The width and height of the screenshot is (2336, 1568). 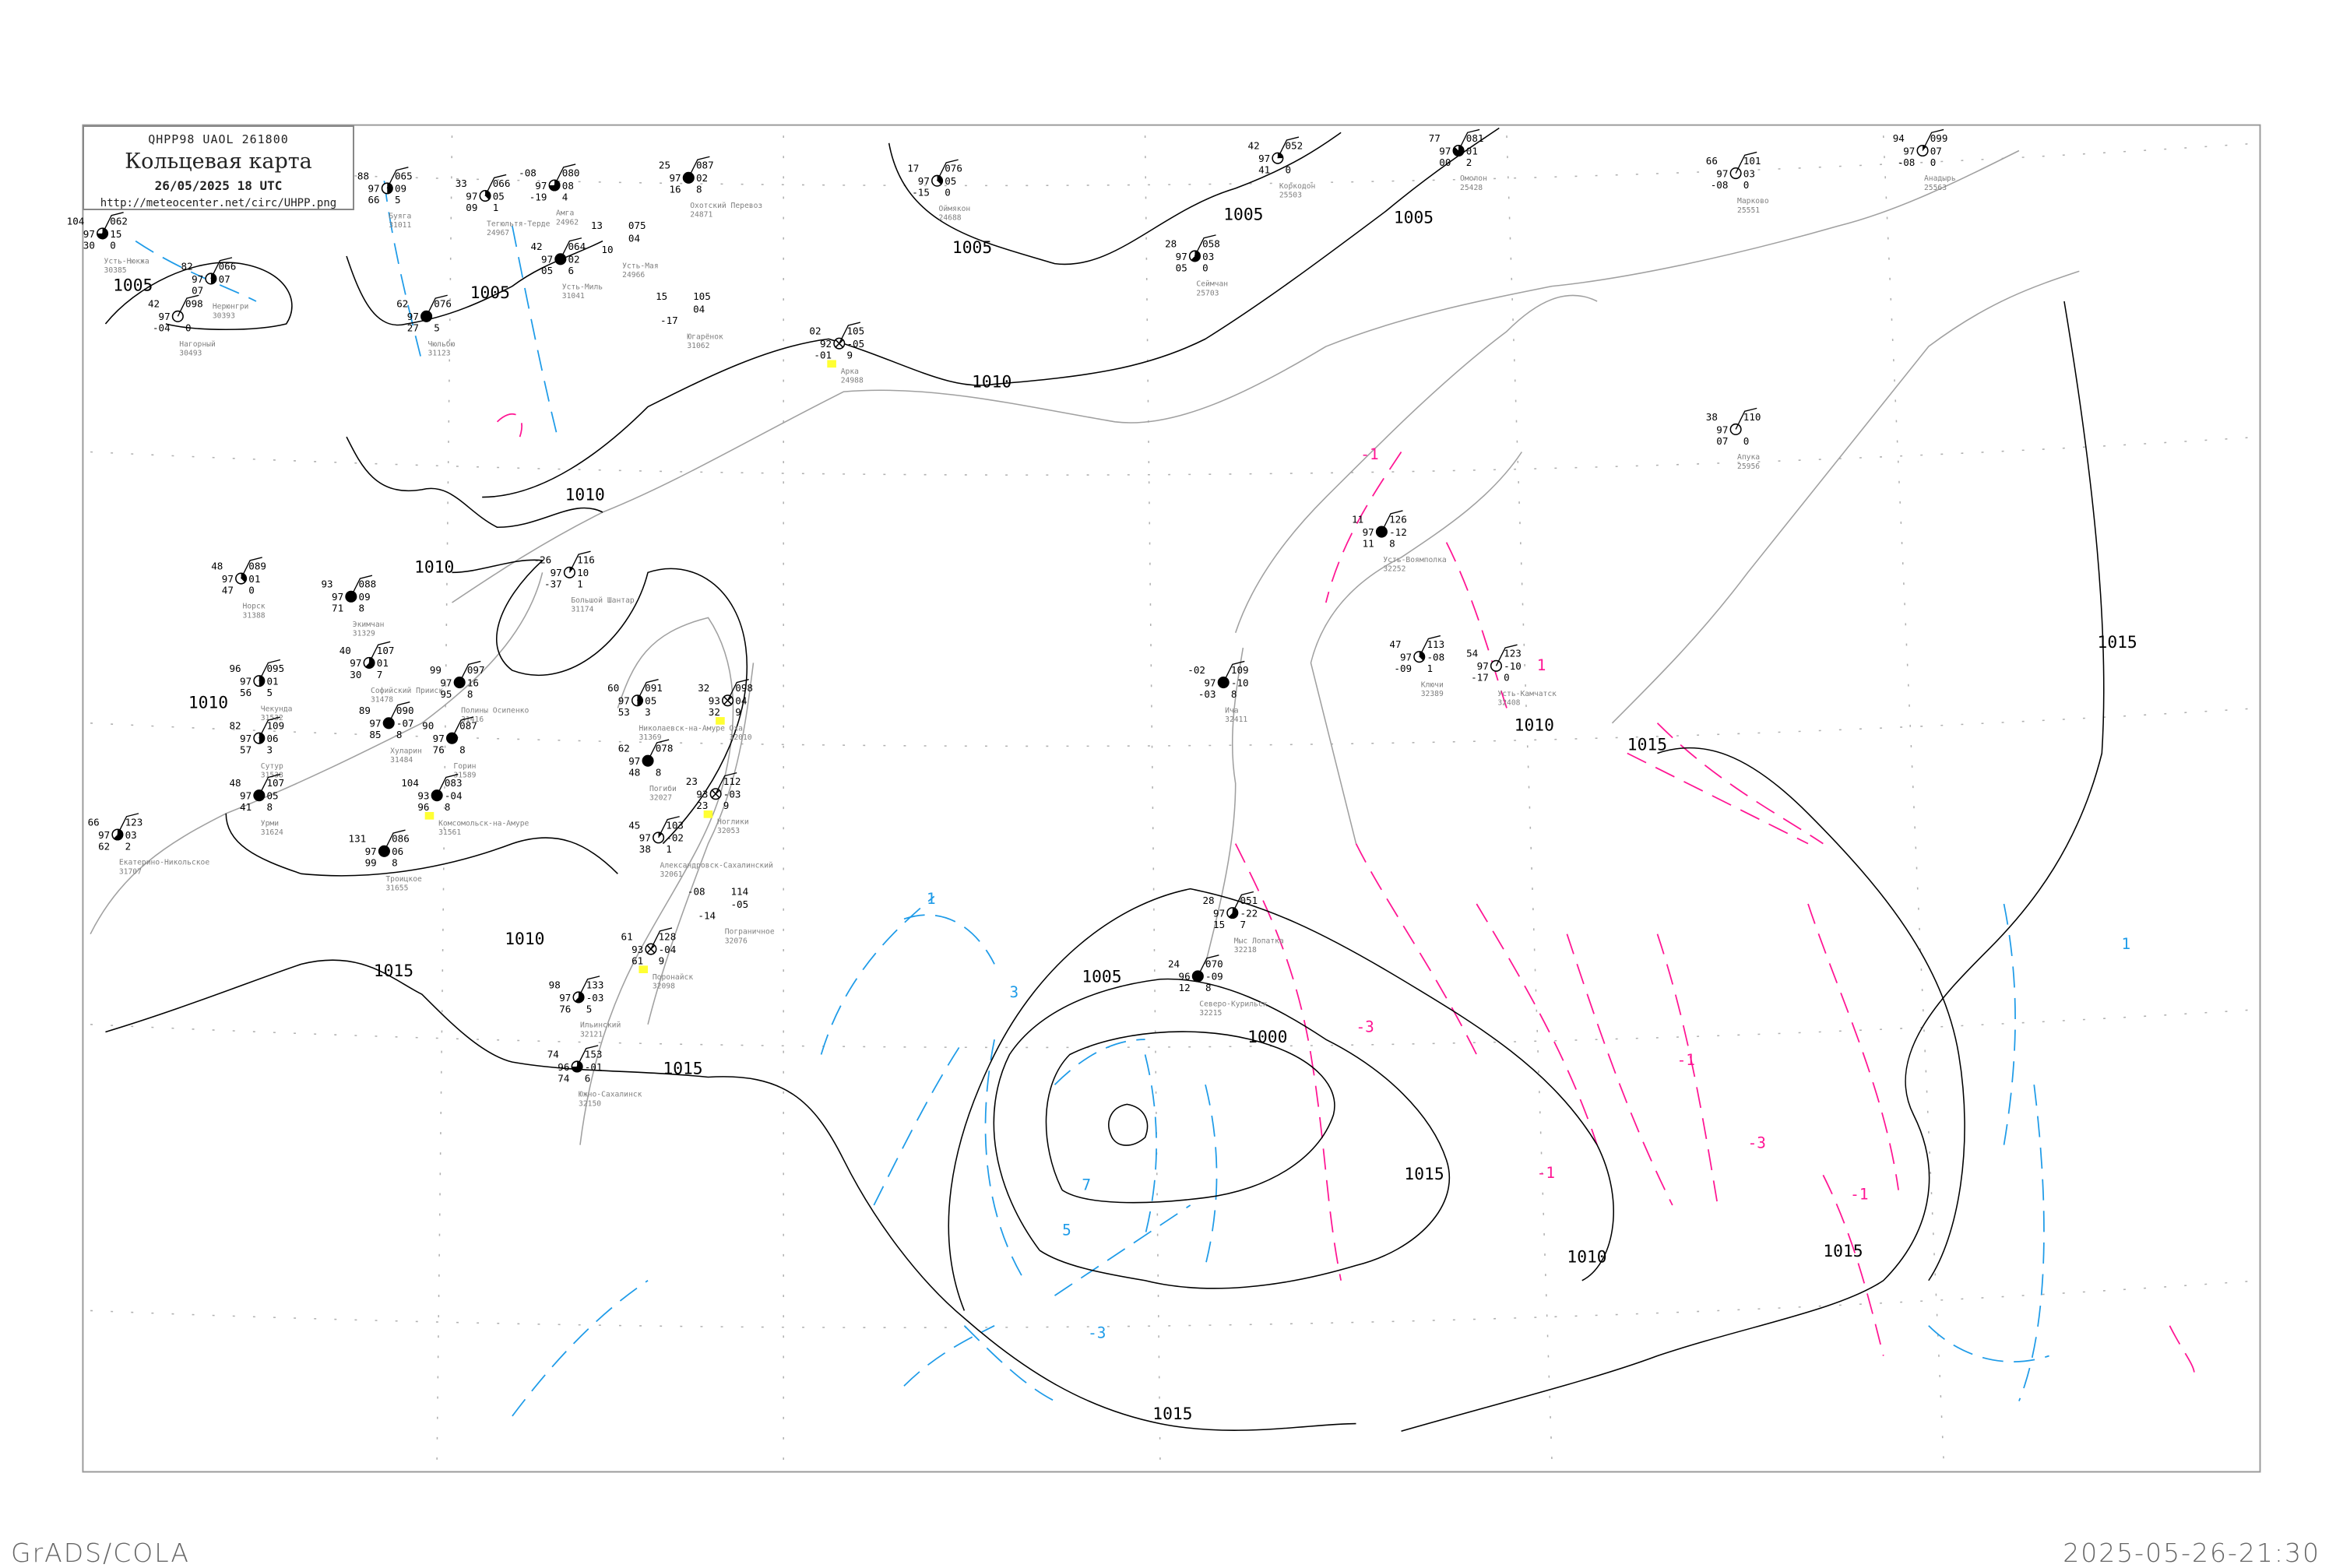 I want to click on obs-value: -15, so click(x=921, y=193).